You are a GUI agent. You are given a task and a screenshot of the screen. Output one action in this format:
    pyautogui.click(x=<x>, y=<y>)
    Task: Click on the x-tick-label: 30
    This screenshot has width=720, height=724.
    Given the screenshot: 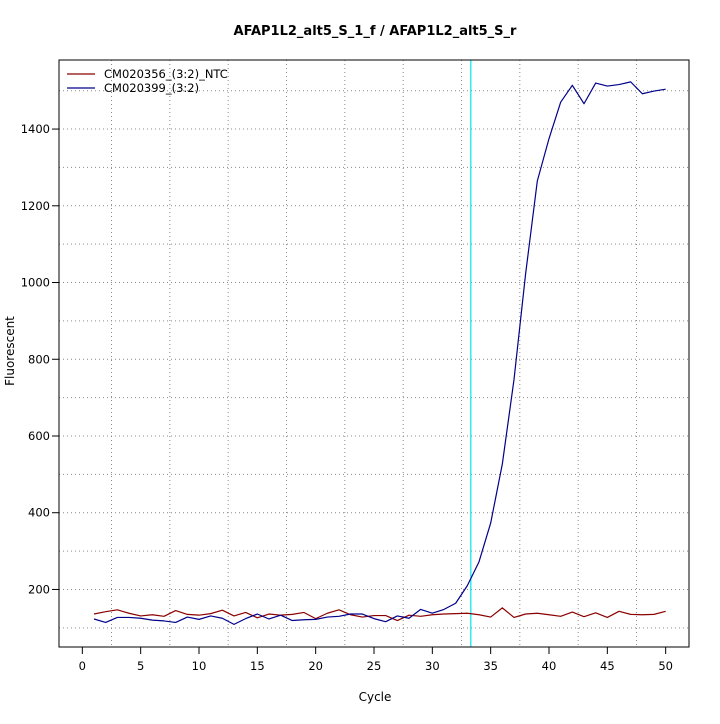 What is the action you would take?
    pyautogui.click(x=432, y=666)
    